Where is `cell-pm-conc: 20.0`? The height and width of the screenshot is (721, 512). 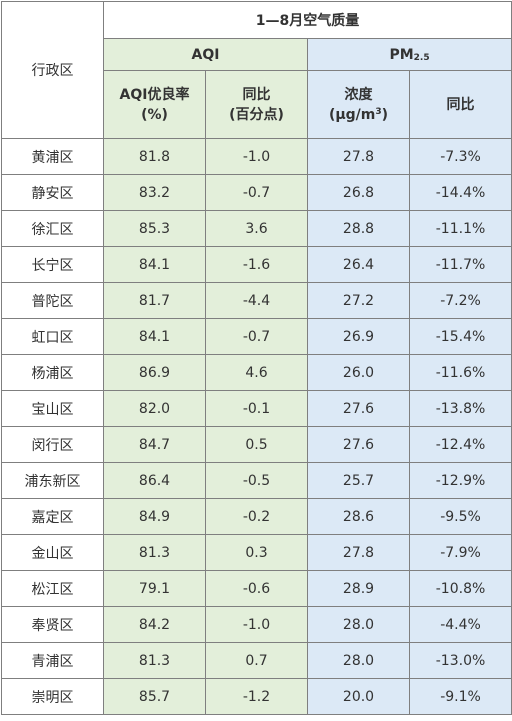
cell-pm-conc: 20.0 is located at coordinates (358, 696).